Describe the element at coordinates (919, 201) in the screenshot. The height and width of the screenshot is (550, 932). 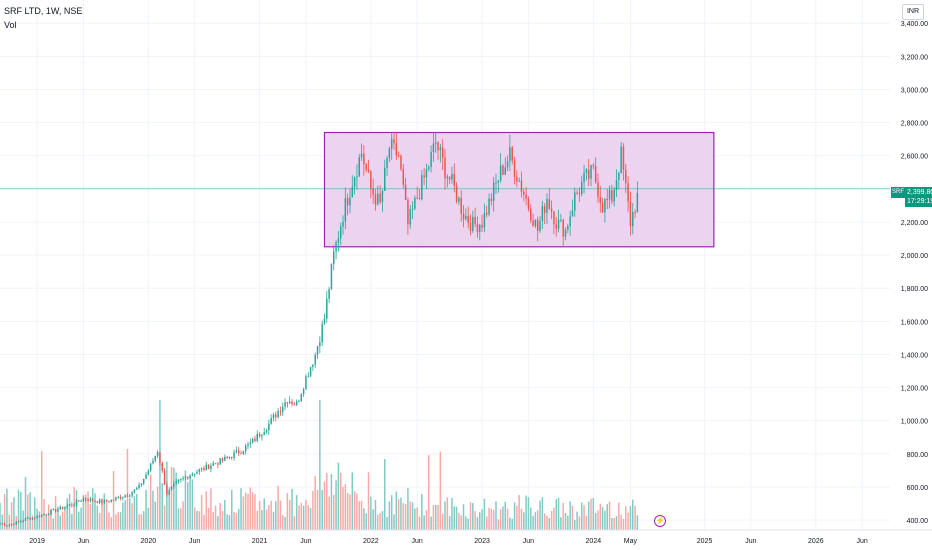
I see `bar-countdown: 17:29:19` at that location.